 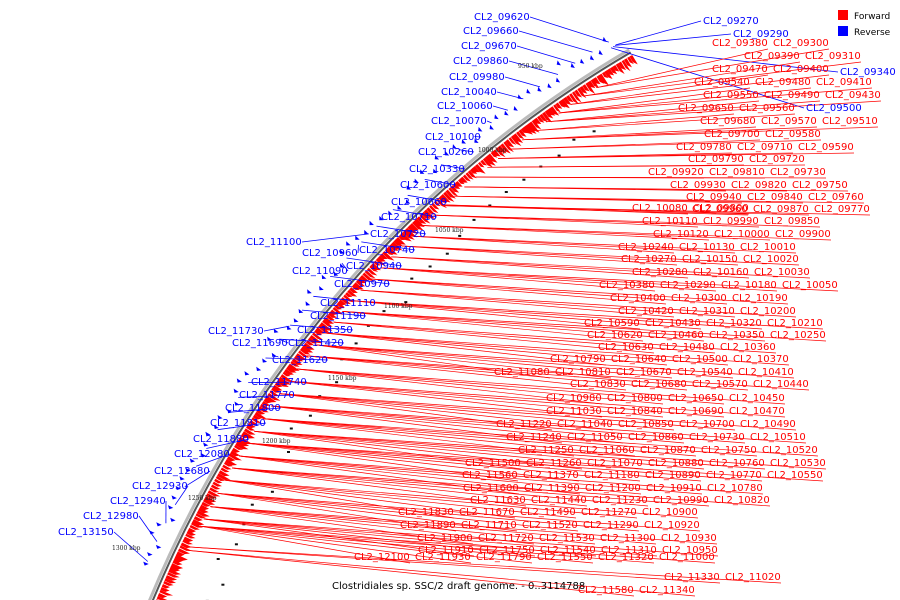 What do you see at coordinates (740, 43) in the screenshot?
I see `forward-gene-label: CL2_09380` at bounding box center [740, 43].